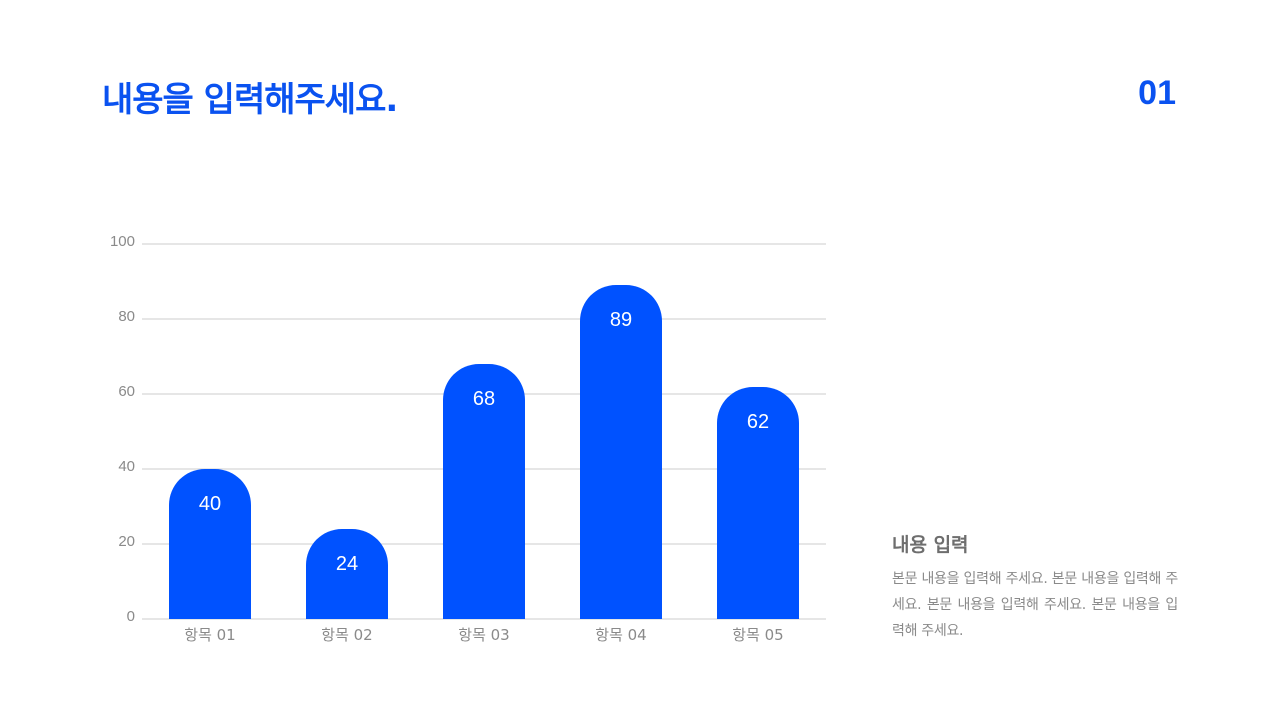 This screenshot has height=720, width=1280. I want to click on bar-item-04: 89, so click(621, 452).